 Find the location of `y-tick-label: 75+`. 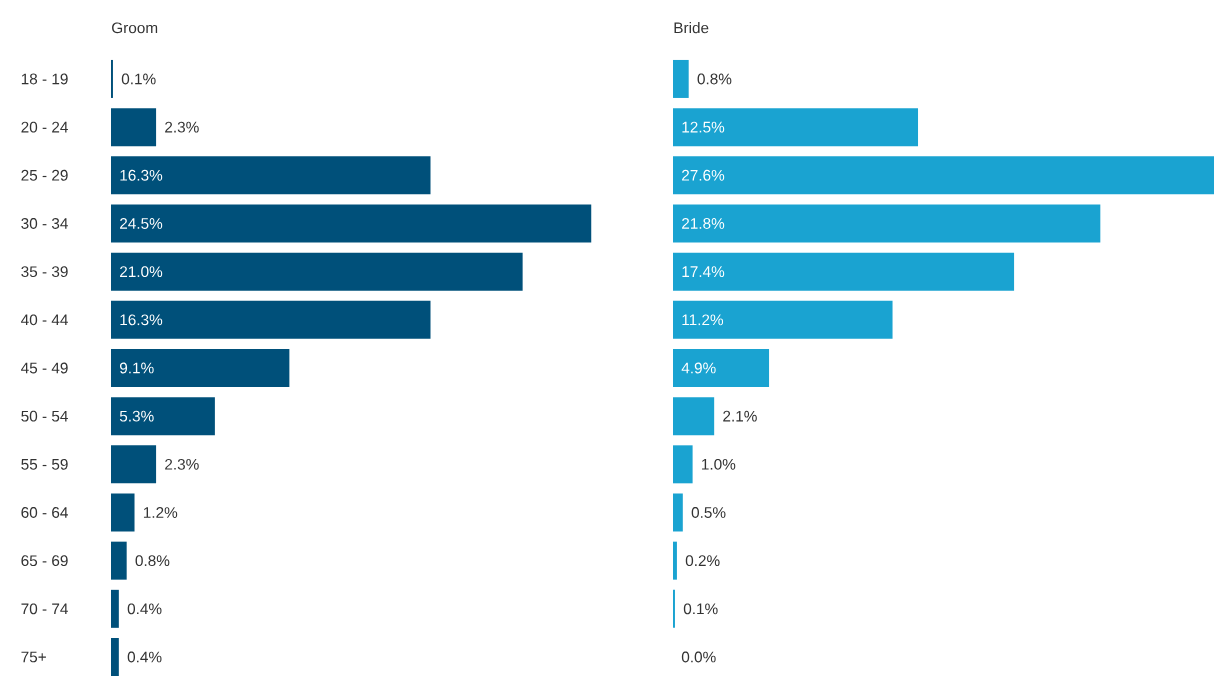

y-tick-label: 75+ is located at coordinates (33, 657).